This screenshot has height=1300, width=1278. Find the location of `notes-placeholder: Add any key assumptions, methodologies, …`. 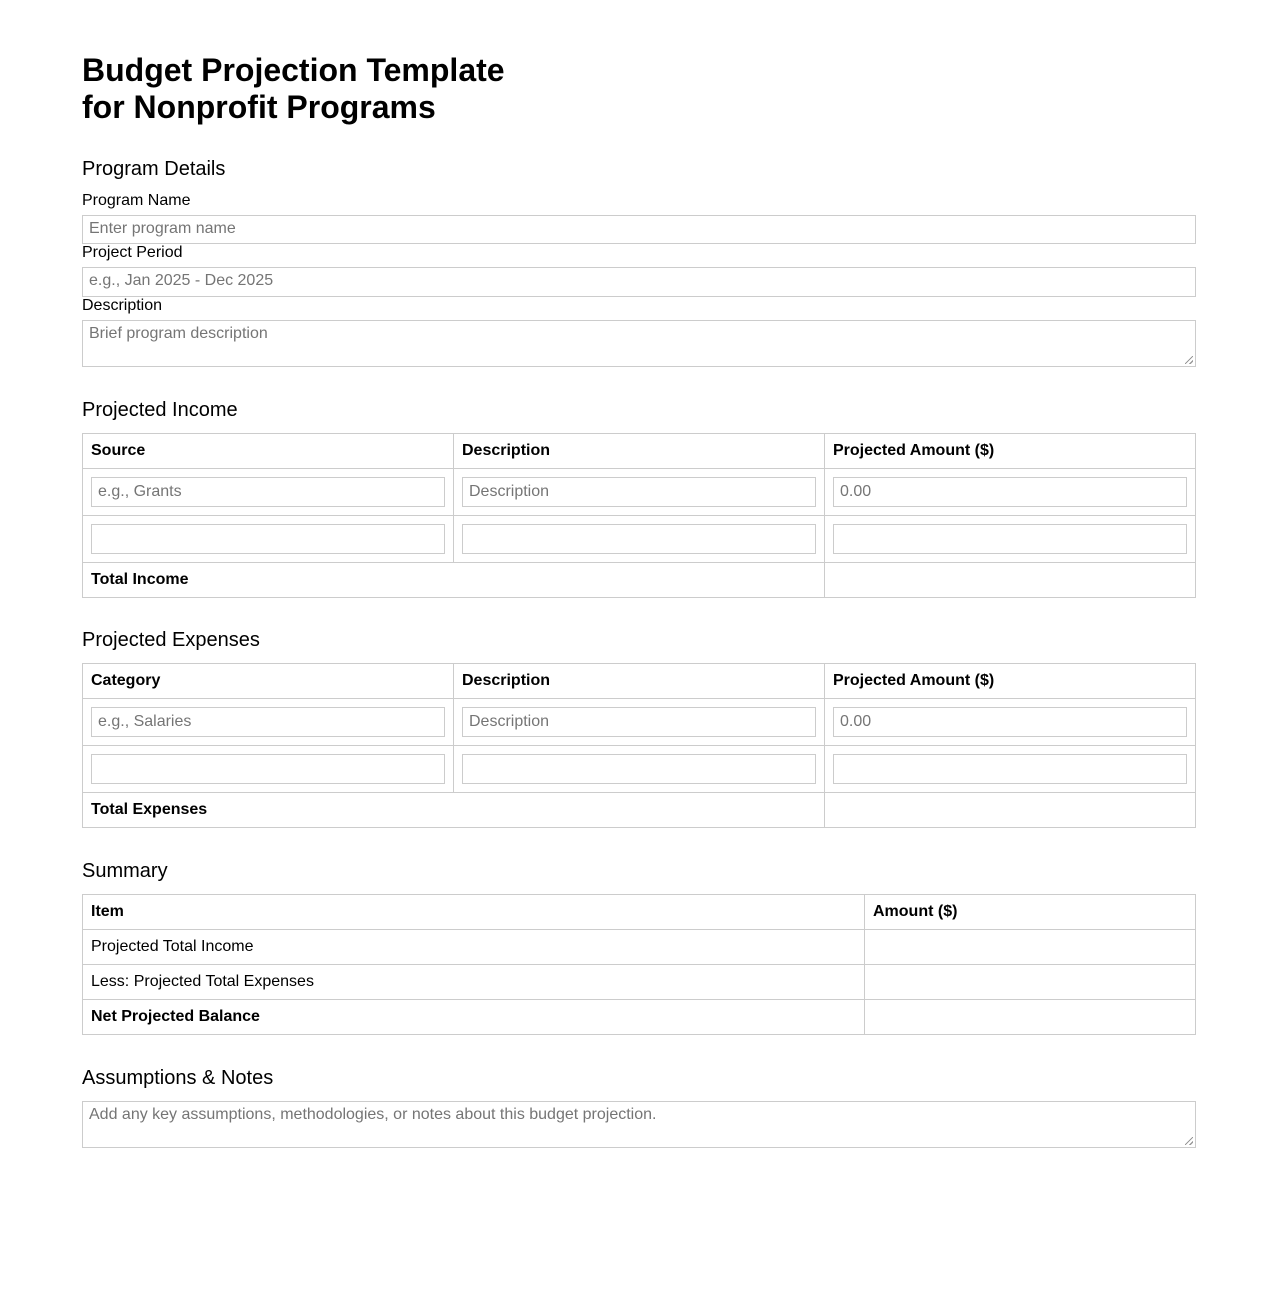

notes-placeholder: Add any key assumptions, methodologies, … is located at coordinates (373, 1114).